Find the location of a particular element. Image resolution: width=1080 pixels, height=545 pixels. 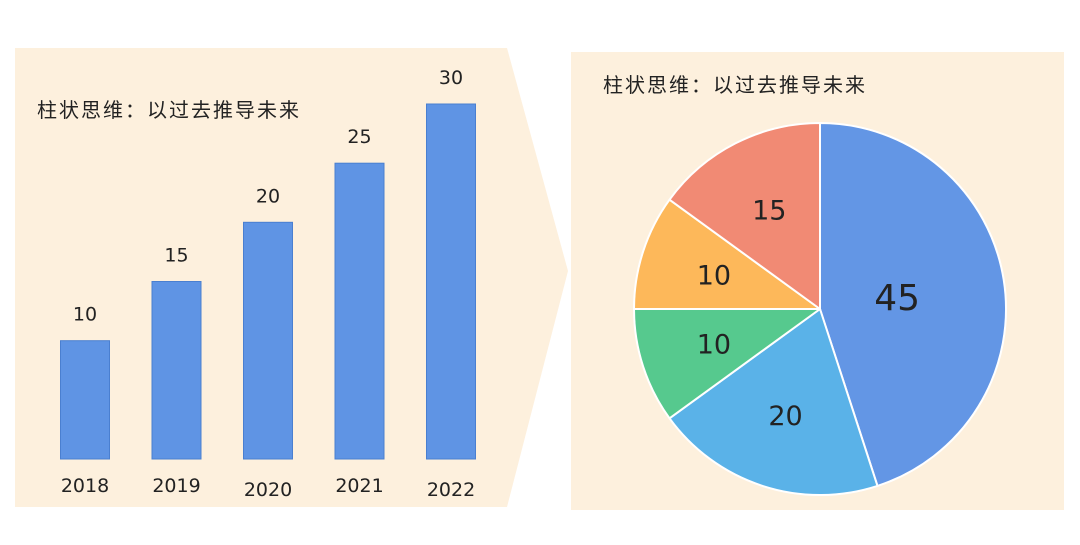

category-label: 2021 is located at coordinates (359, 486).